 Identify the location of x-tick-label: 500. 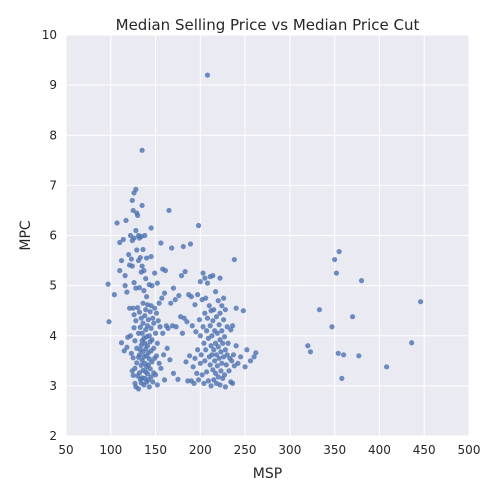
(469, 450).